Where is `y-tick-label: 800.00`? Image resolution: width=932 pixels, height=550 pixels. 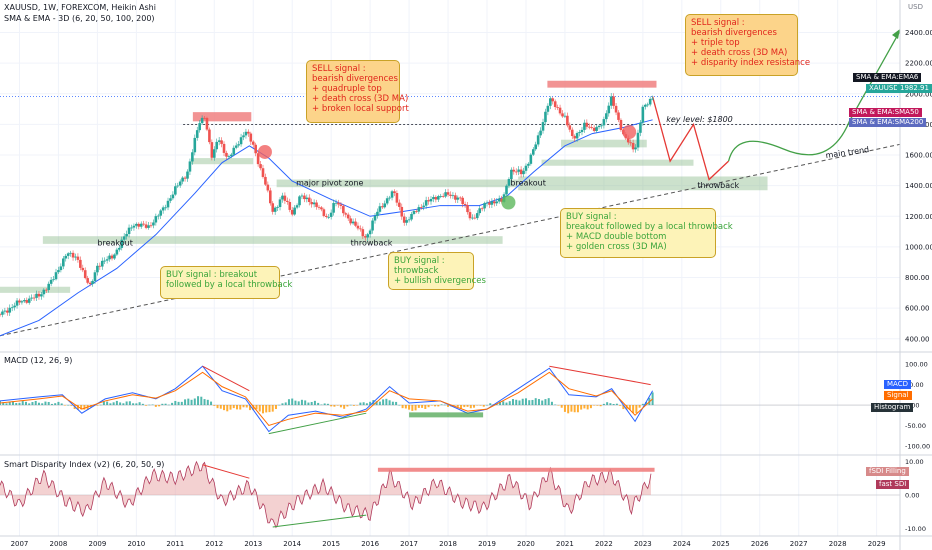
y-tick-label: 800.00 is located at coordinates (917, 278).